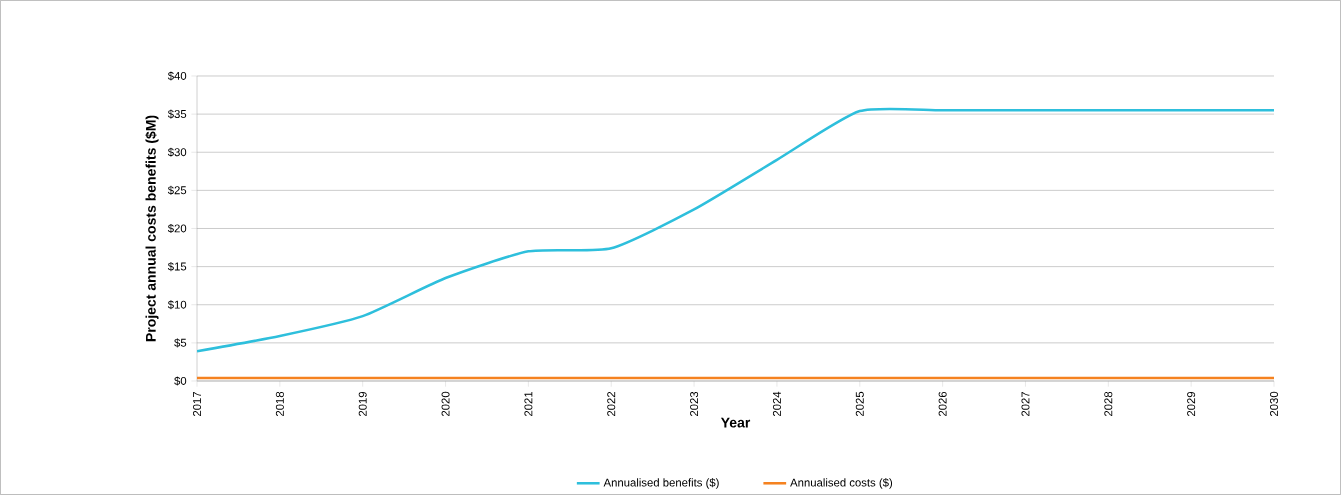 The width and height of the screenshot is (1341, 495). I want to click on y-tick-label: $5, so click(180, 343).